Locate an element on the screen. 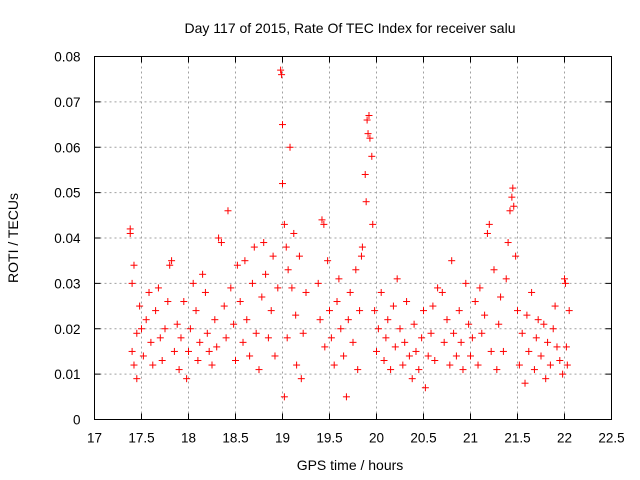 The image size is (640, 480). y-tick-label: 0.02 is located at coordinates (67, 329).